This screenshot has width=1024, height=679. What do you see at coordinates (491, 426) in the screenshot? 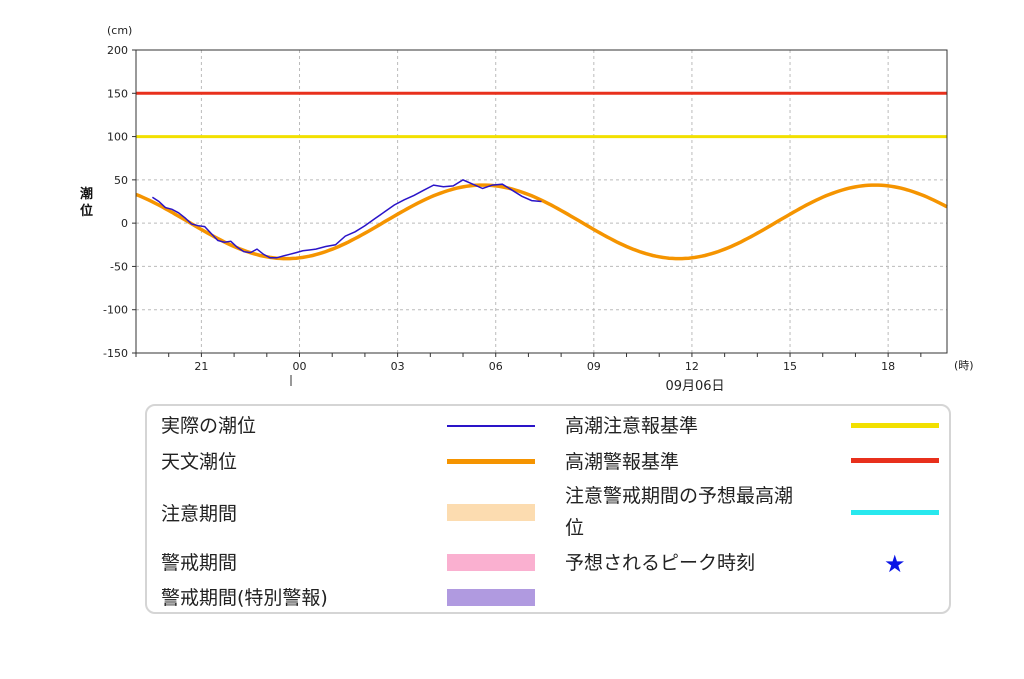
I see `legend-swatch-actual-tide` at bounding box center [491, 426].